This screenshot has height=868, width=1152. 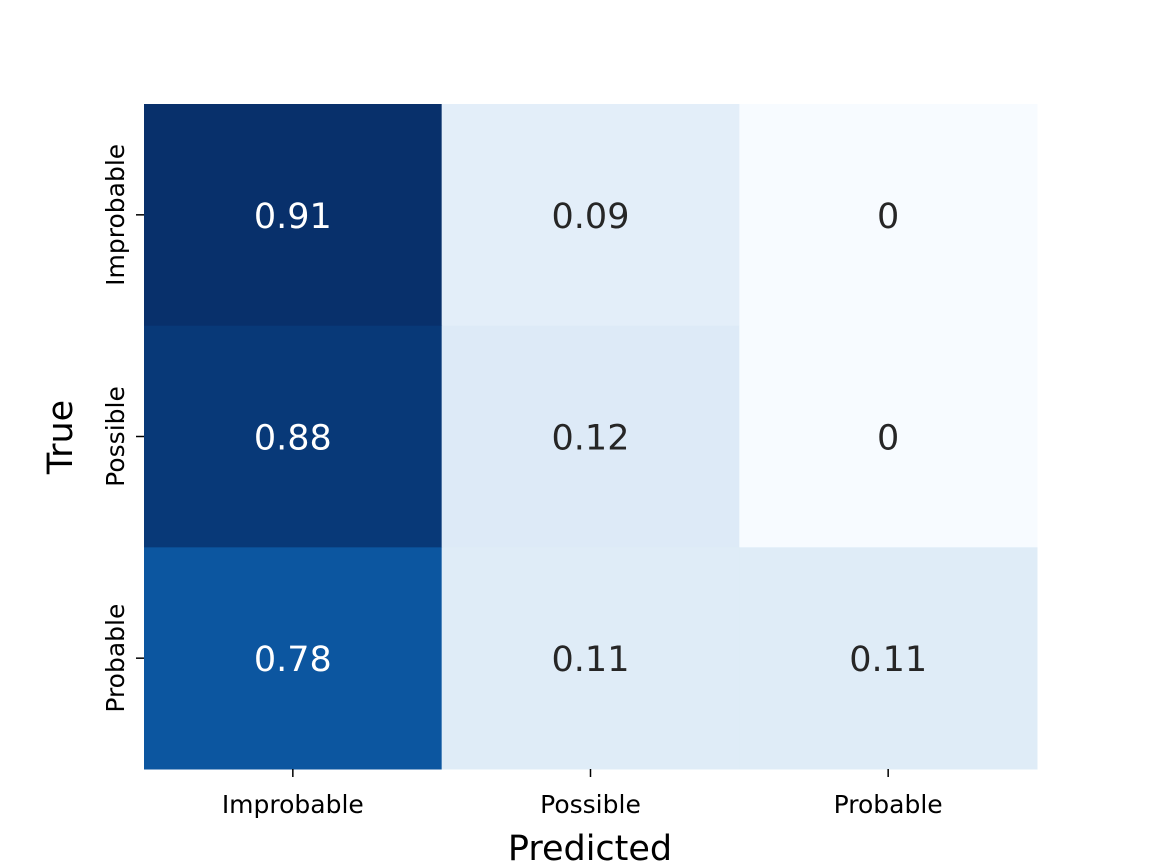 I want to click on heatmap-cell-r1-c2, so click(x=590, y=215).